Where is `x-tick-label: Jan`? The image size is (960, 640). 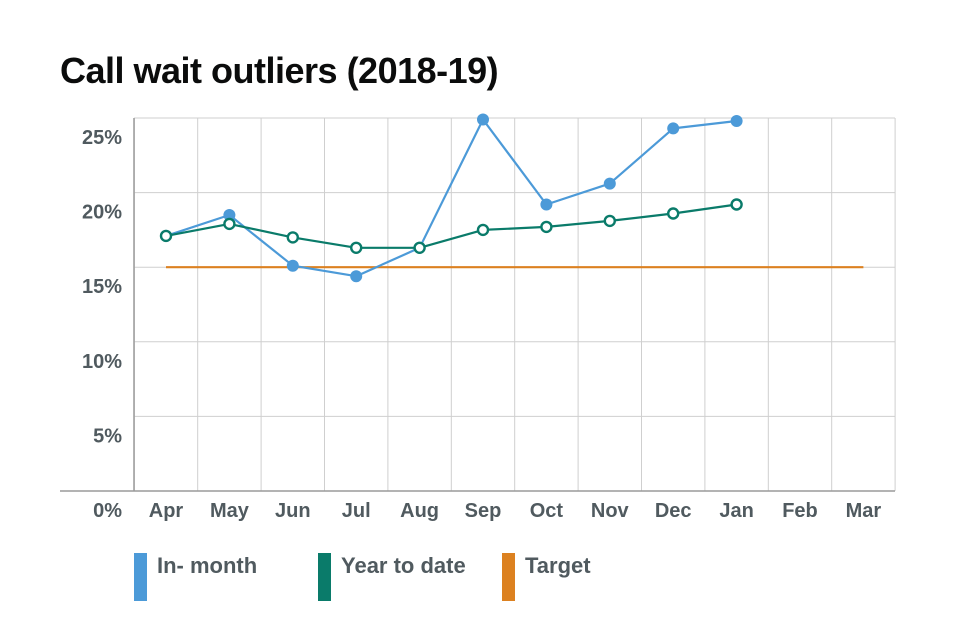 x-tick-label: Jan is located at coordinates (736, 511).